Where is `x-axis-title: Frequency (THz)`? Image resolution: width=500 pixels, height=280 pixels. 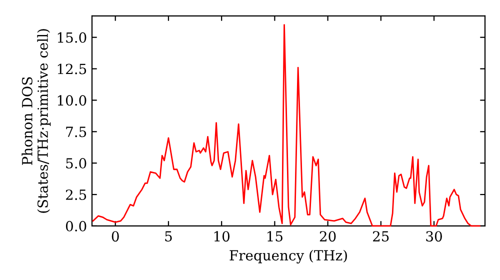 x-axis-title: Frequency (THz) is located at coordinates (288, 257).